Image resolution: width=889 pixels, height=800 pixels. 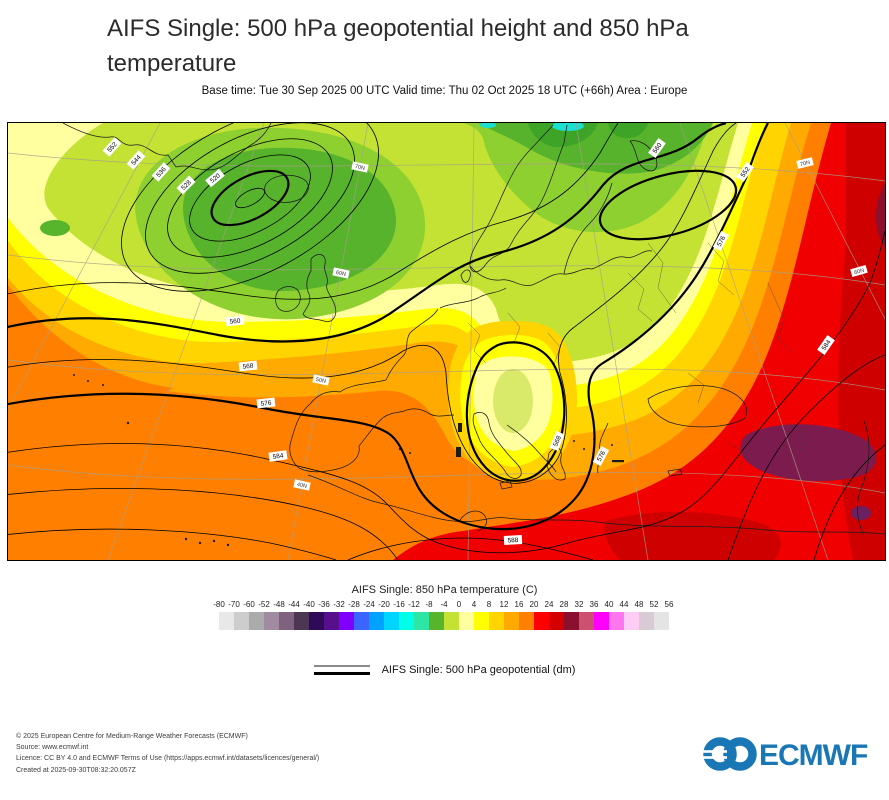 I want to click on colorbar-tick: 48, so click(x=639, y=604).